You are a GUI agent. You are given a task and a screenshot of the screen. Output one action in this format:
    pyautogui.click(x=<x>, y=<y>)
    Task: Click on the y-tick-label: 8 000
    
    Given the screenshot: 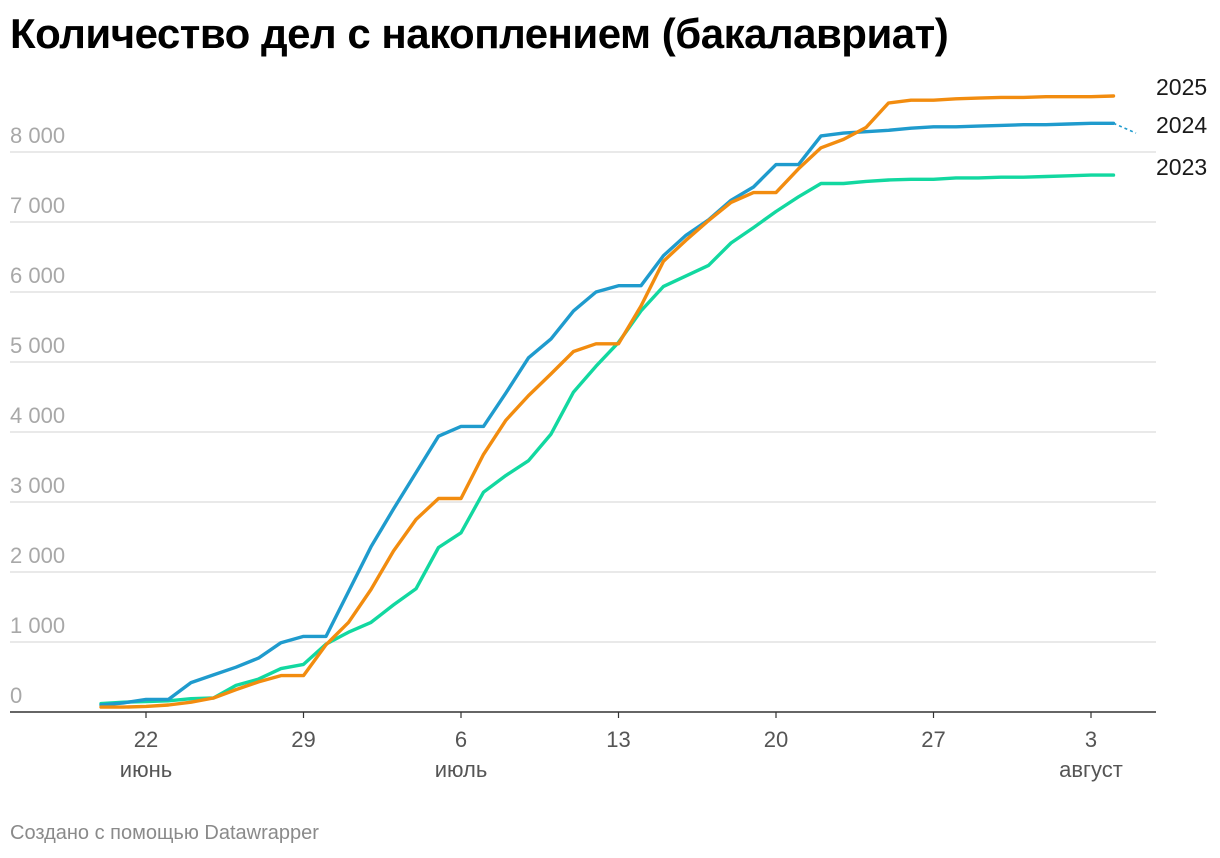 What is the action you would take?
    pyautogui.click(x=37, y=135)
    